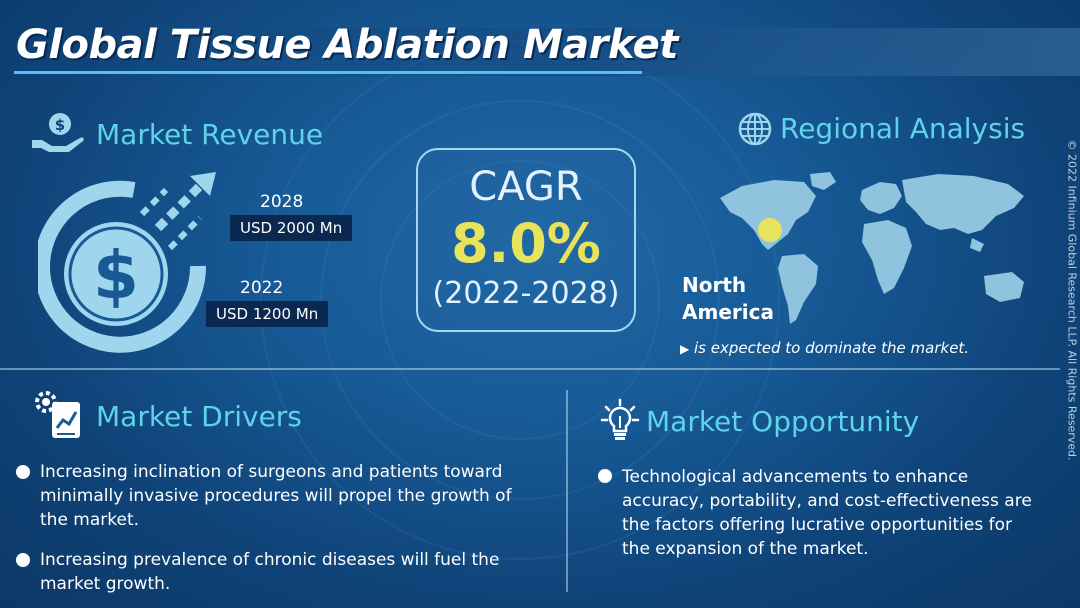 This screenshot has height=608, width=1080. I want to click on cagr-period: (2022-2028), so click(526, 293).